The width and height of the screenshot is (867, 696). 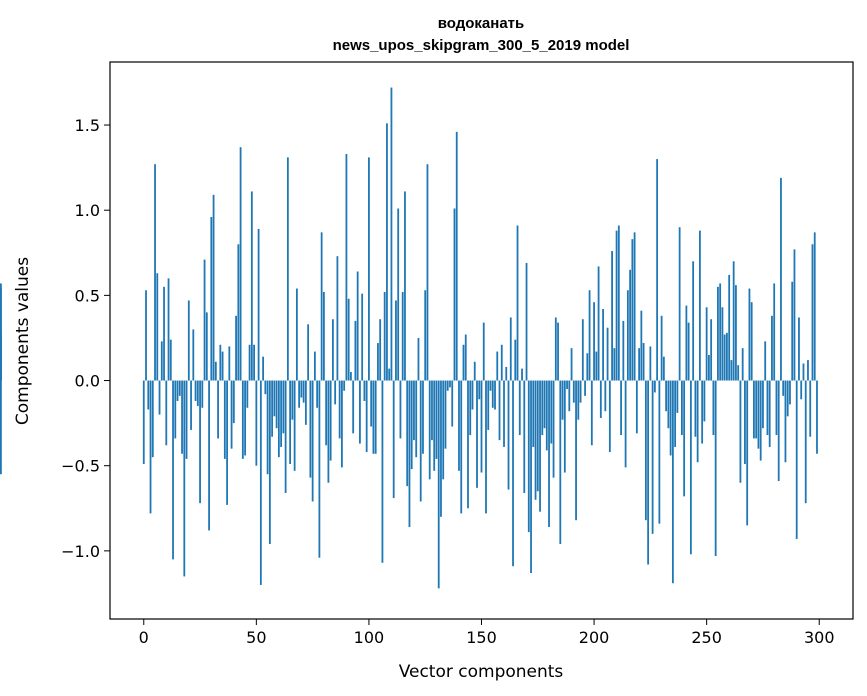 What do you see at coordinates (481, 672) in the screenshot?
I see `x-axis-label: Vector components` at bounding box center [481, 672].